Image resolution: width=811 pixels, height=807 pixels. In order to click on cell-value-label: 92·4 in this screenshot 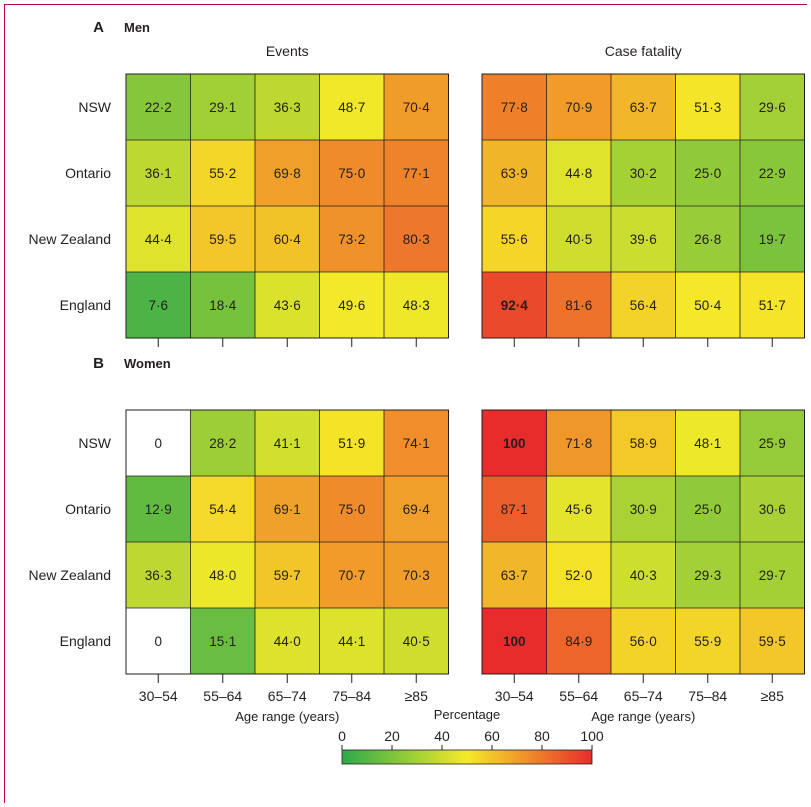, I will do `click(515, 305)`.